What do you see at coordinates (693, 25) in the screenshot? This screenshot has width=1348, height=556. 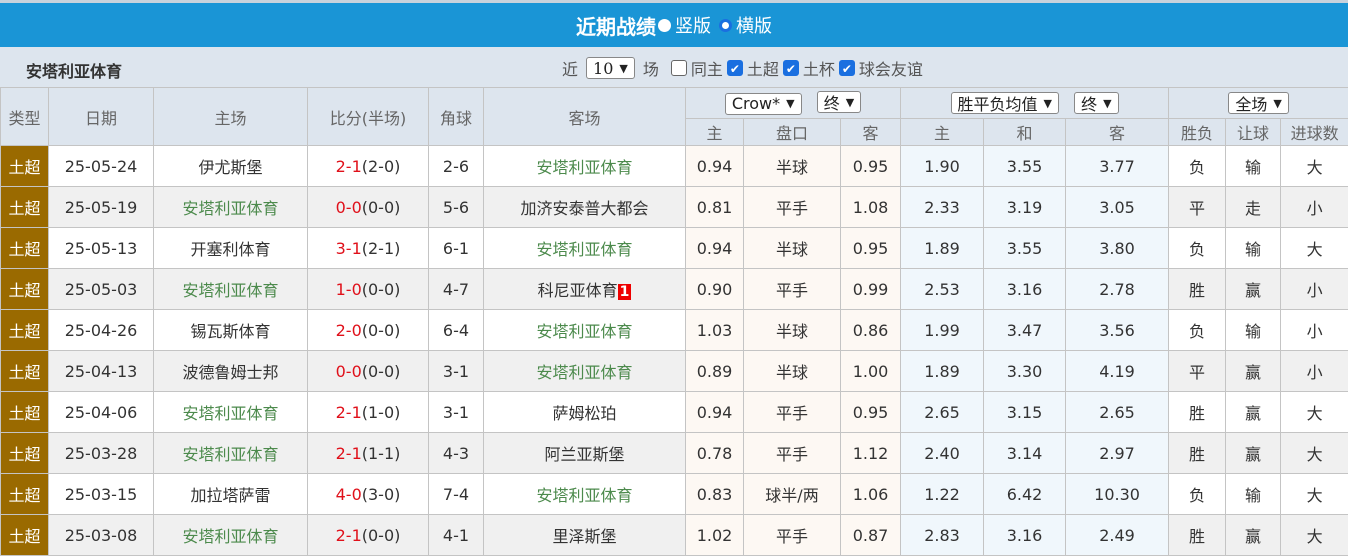 I see `radio-vertical-label: 竖版` at bounding box center [693, 25].